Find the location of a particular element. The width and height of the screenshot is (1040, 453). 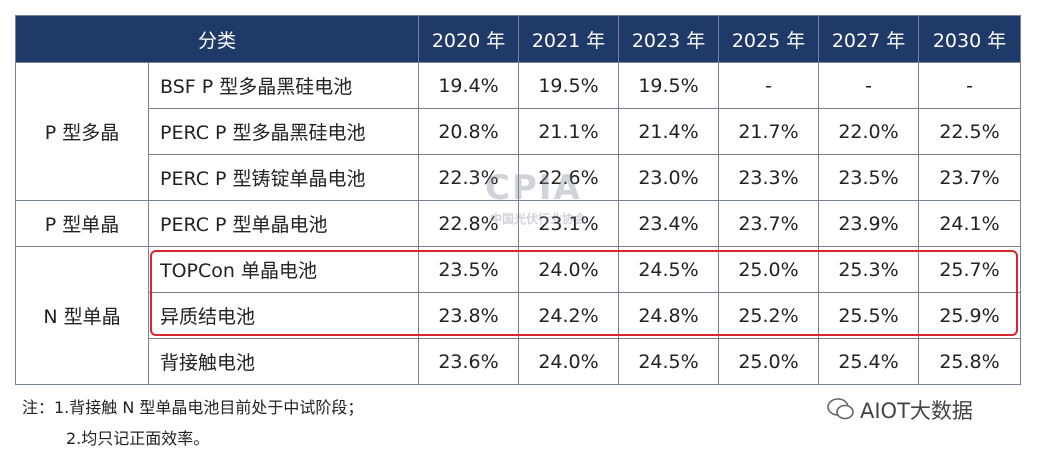

header-cell: 2023 年 is located at coordinates (669, 39).